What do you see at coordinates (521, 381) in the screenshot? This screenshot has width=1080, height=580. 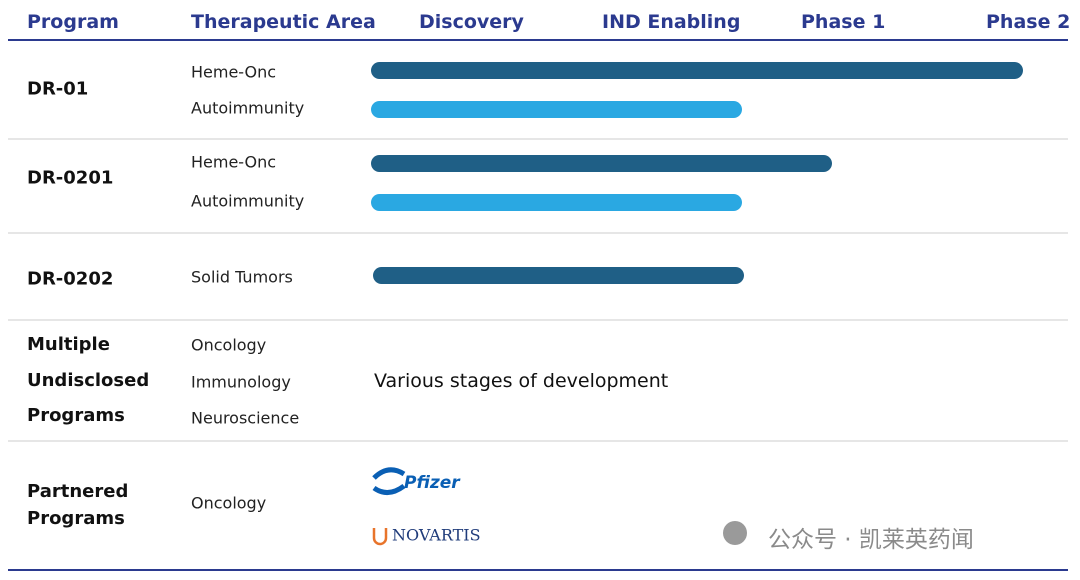 I see `status-note: Various stages of development` at bounding box center [521, 381].